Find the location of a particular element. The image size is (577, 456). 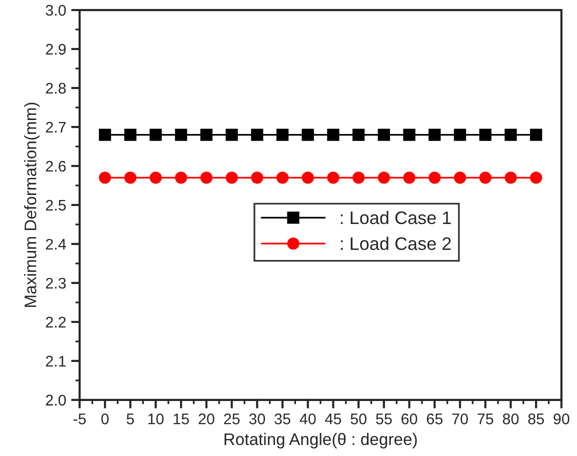

y-tick-label: 2.2 is located at coordinates (56, 322).